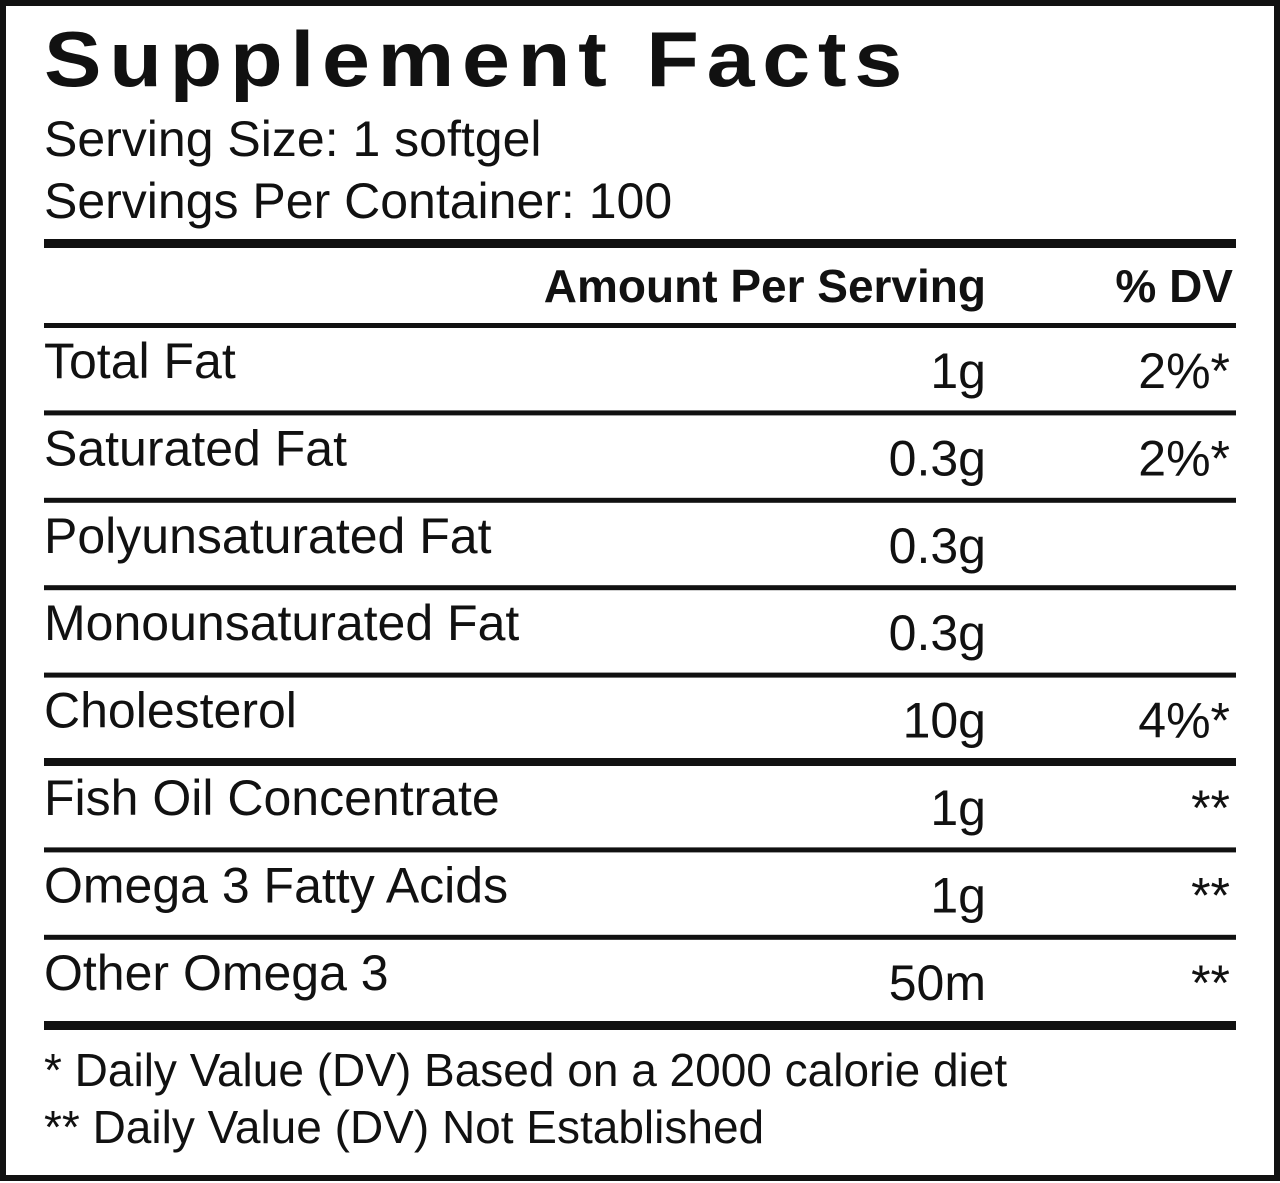 The height and width of the screenshot is (1183, 1280). I want to click on nutrient-amount: 50m, so click(937, 983).